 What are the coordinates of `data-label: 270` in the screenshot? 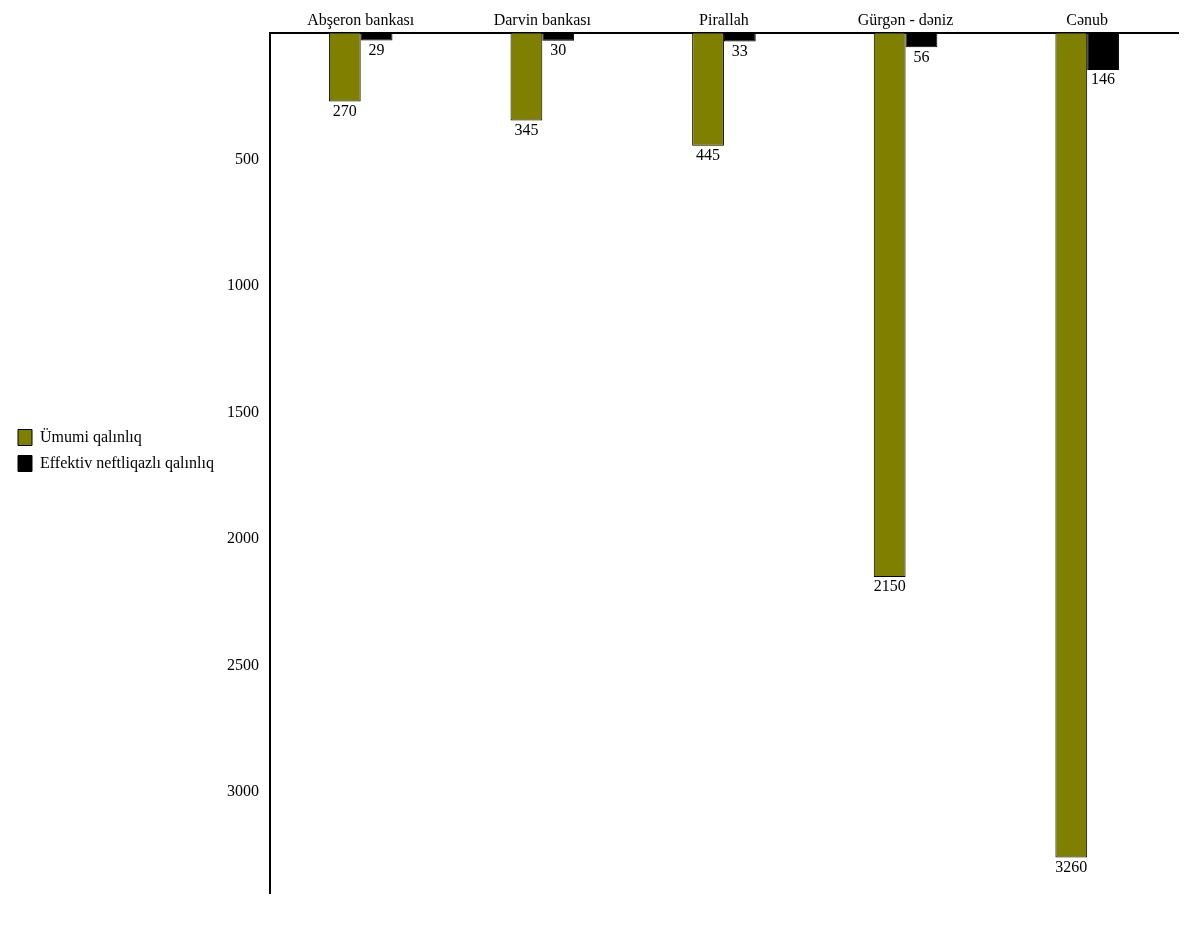 It's located at (344, 110).